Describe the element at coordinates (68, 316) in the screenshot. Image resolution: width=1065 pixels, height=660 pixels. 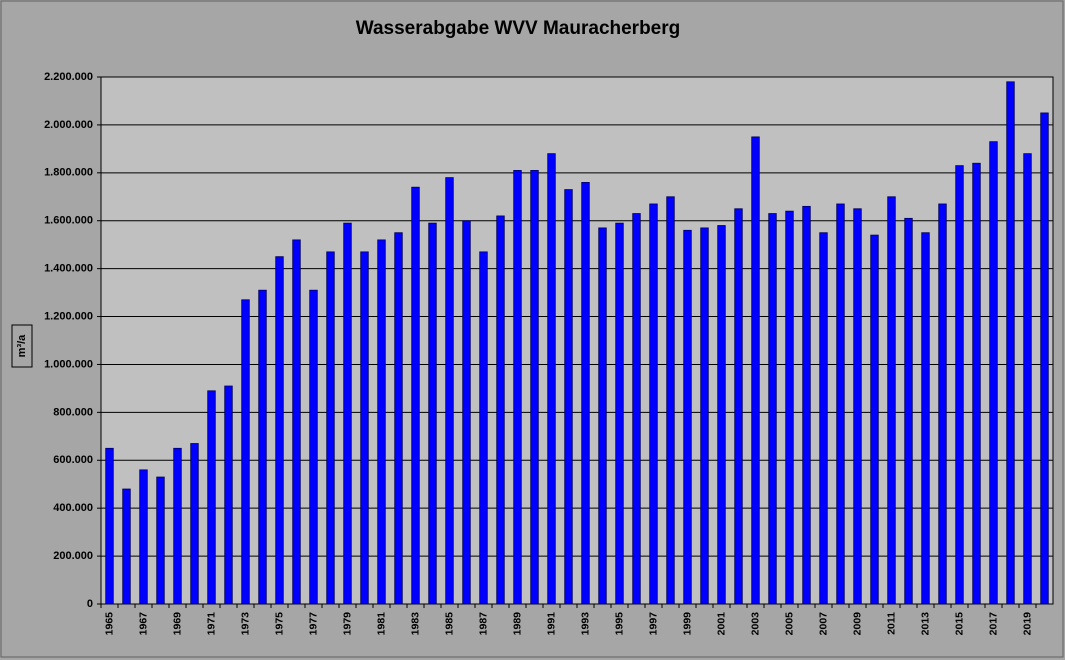
I see `y-tick-label: 1.200.000` at that location.